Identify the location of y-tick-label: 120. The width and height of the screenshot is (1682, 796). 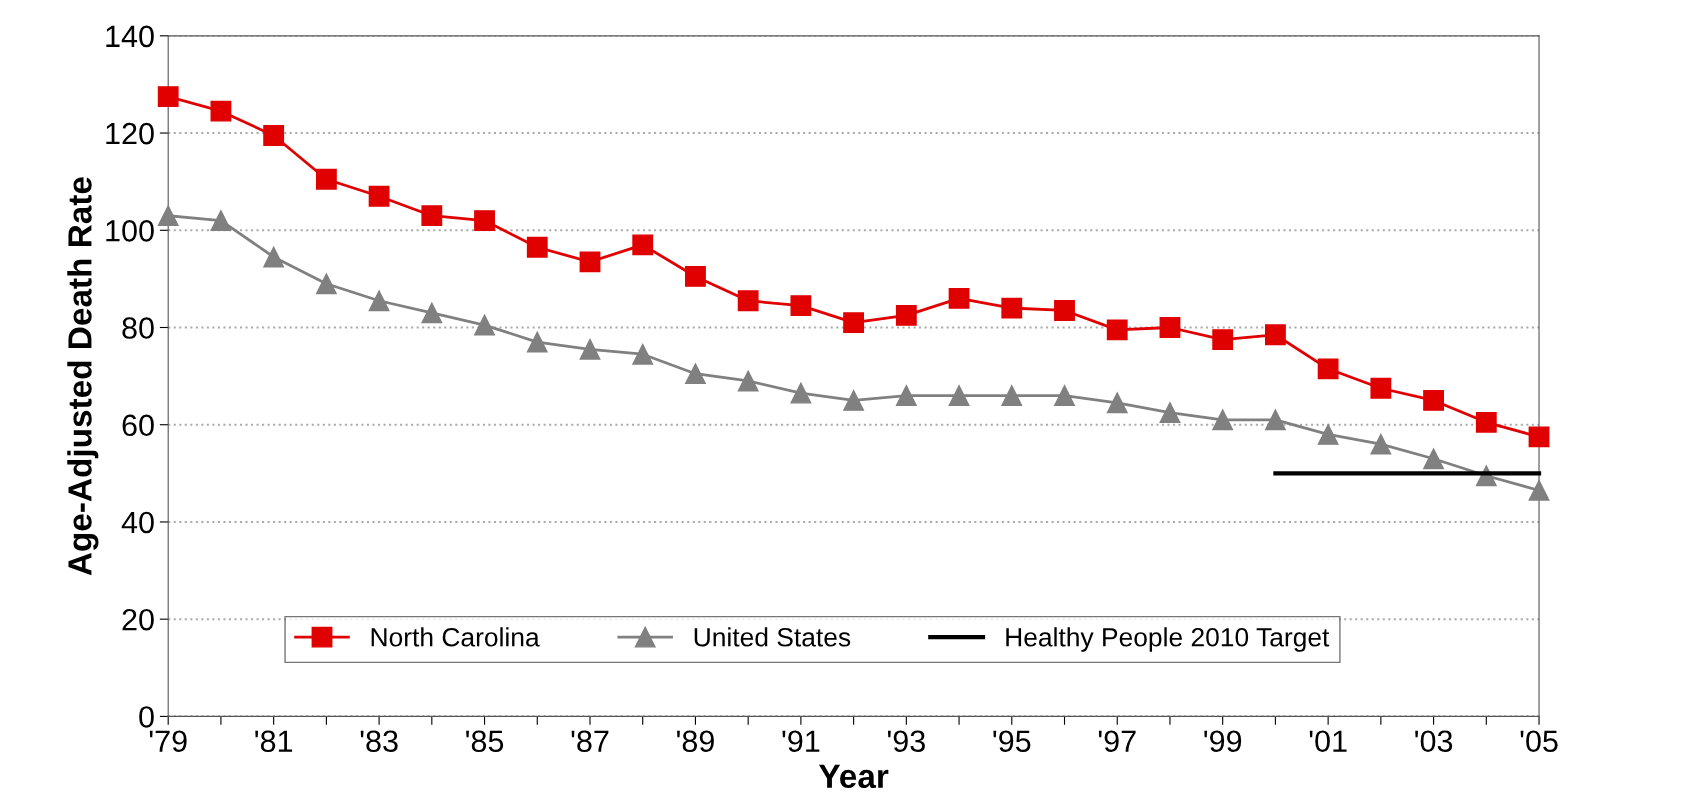
(130, 133).